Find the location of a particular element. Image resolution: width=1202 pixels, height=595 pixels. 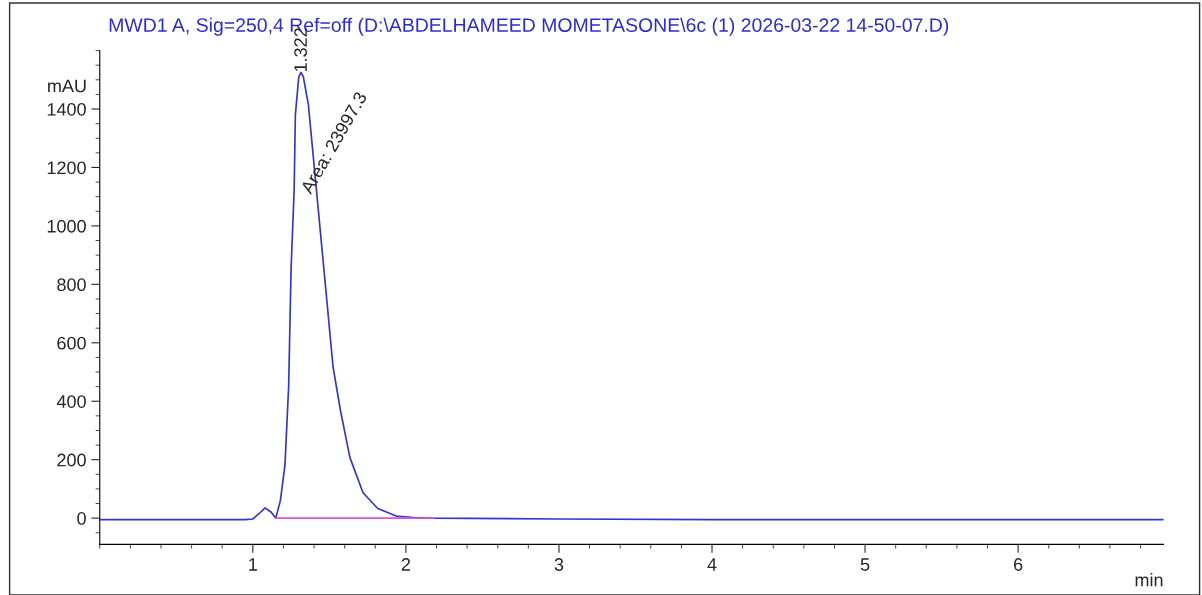

x-tick-label: 3 is located at coordinates (559, 564).